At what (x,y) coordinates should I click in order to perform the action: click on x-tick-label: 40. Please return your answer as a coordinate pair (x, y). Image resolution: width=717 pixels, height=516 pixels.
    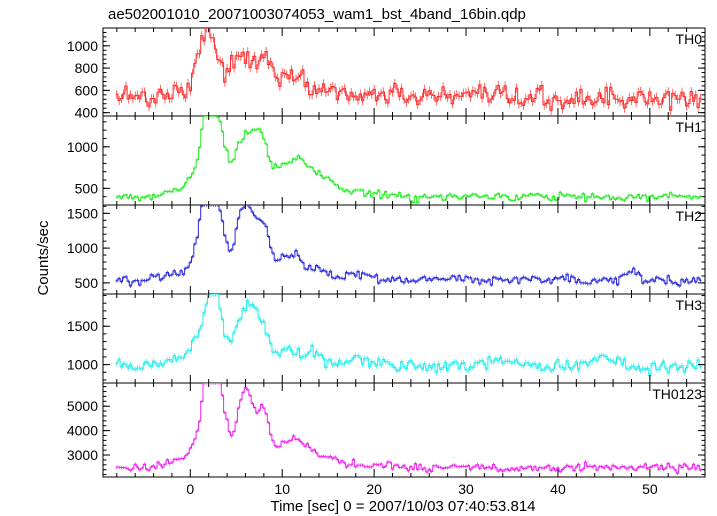
    Looking at the image, I should click on (558, 489).